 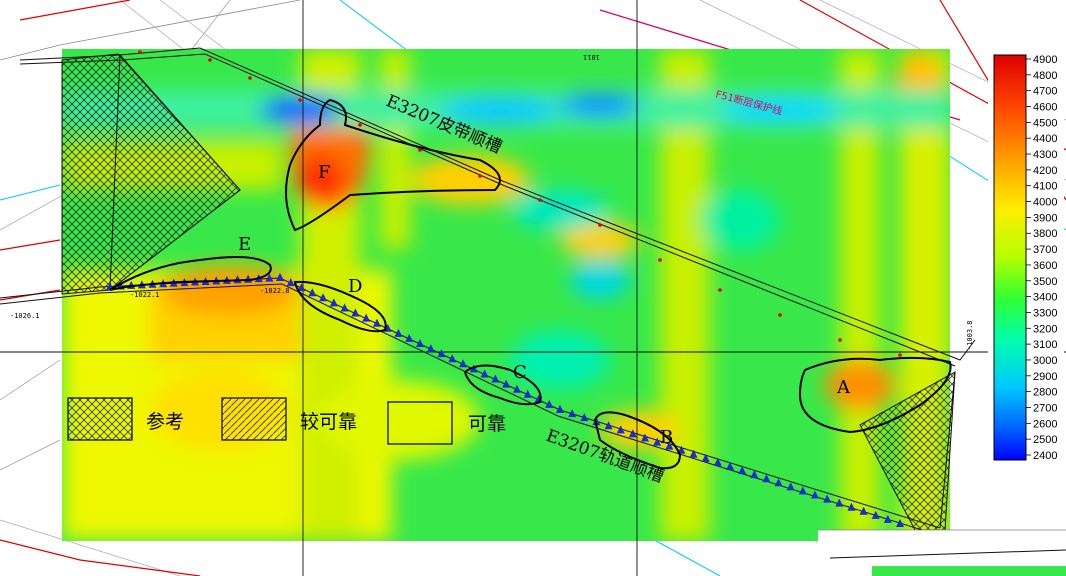 I want to click on colorbar-tick-label: 4400, so click(x=1045, y=139).